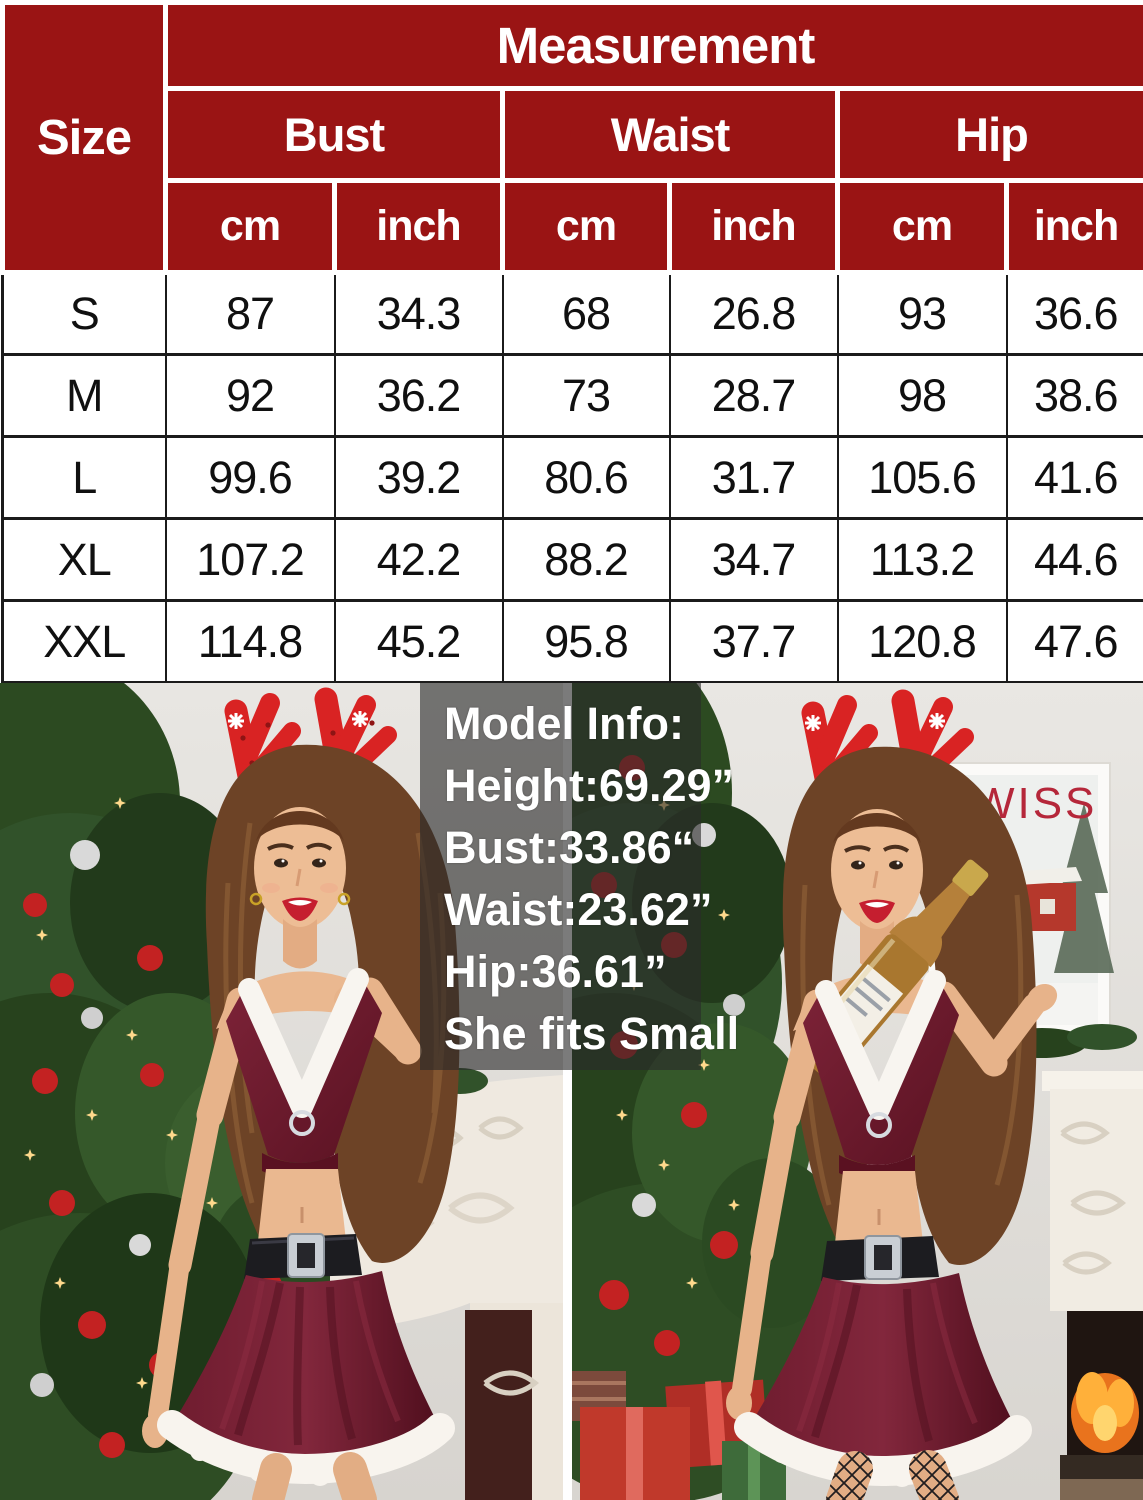  I want to click on model-info-fit: She fits Small, so click(592, 1033).